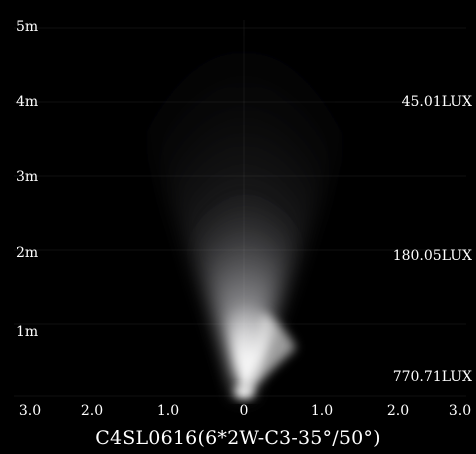  I want to click on beam-wedge, so click(270, 354).